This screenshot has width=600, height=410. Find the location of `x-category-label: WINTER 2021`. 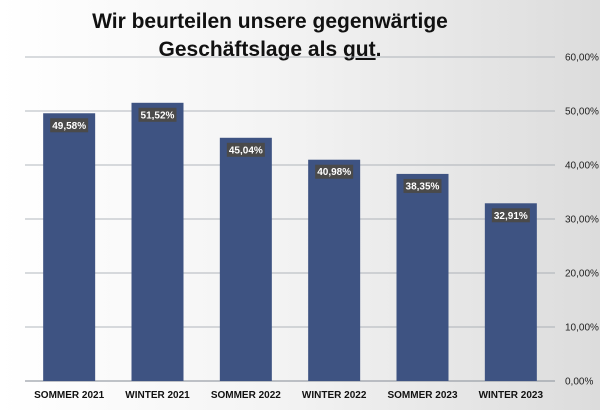

x-category-label: WINTER 2021 is located at coordinates (157, 395).